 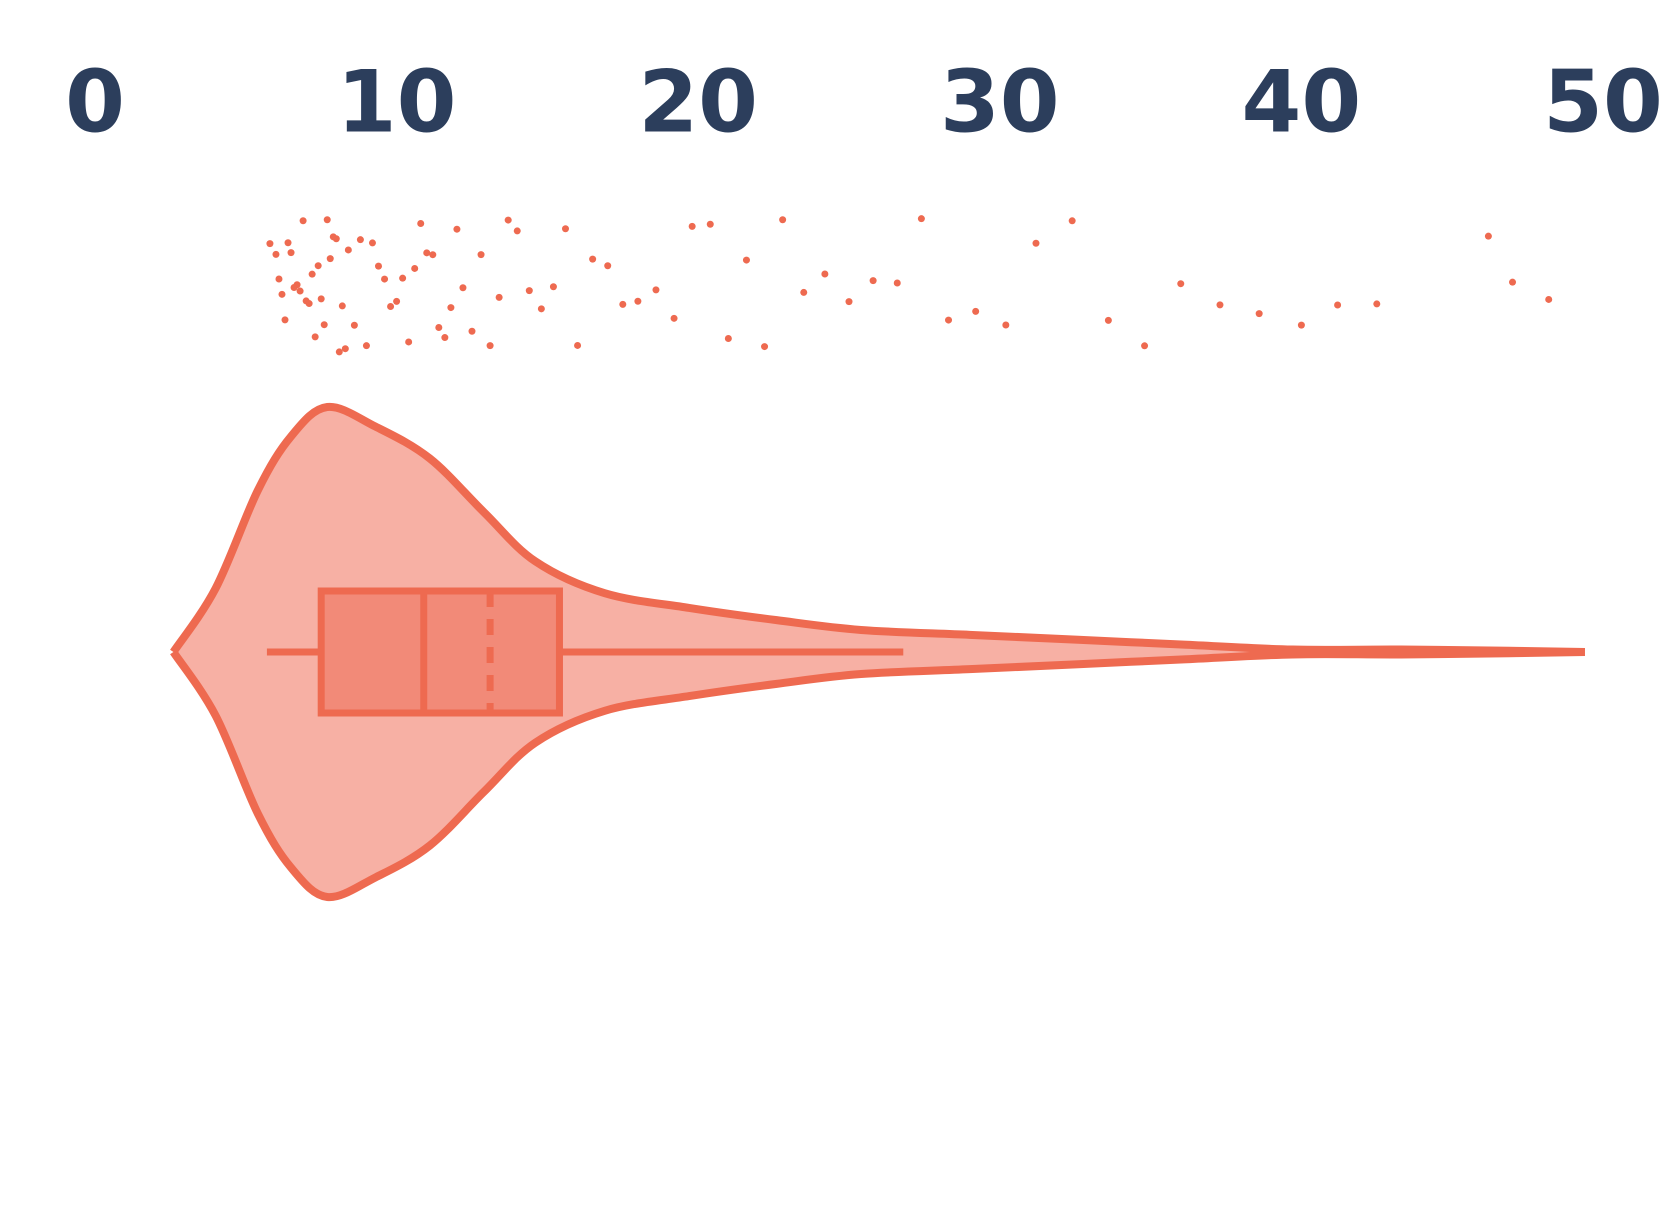 I want to click on x-tick-label: 30, so click(x=1000, y=102).